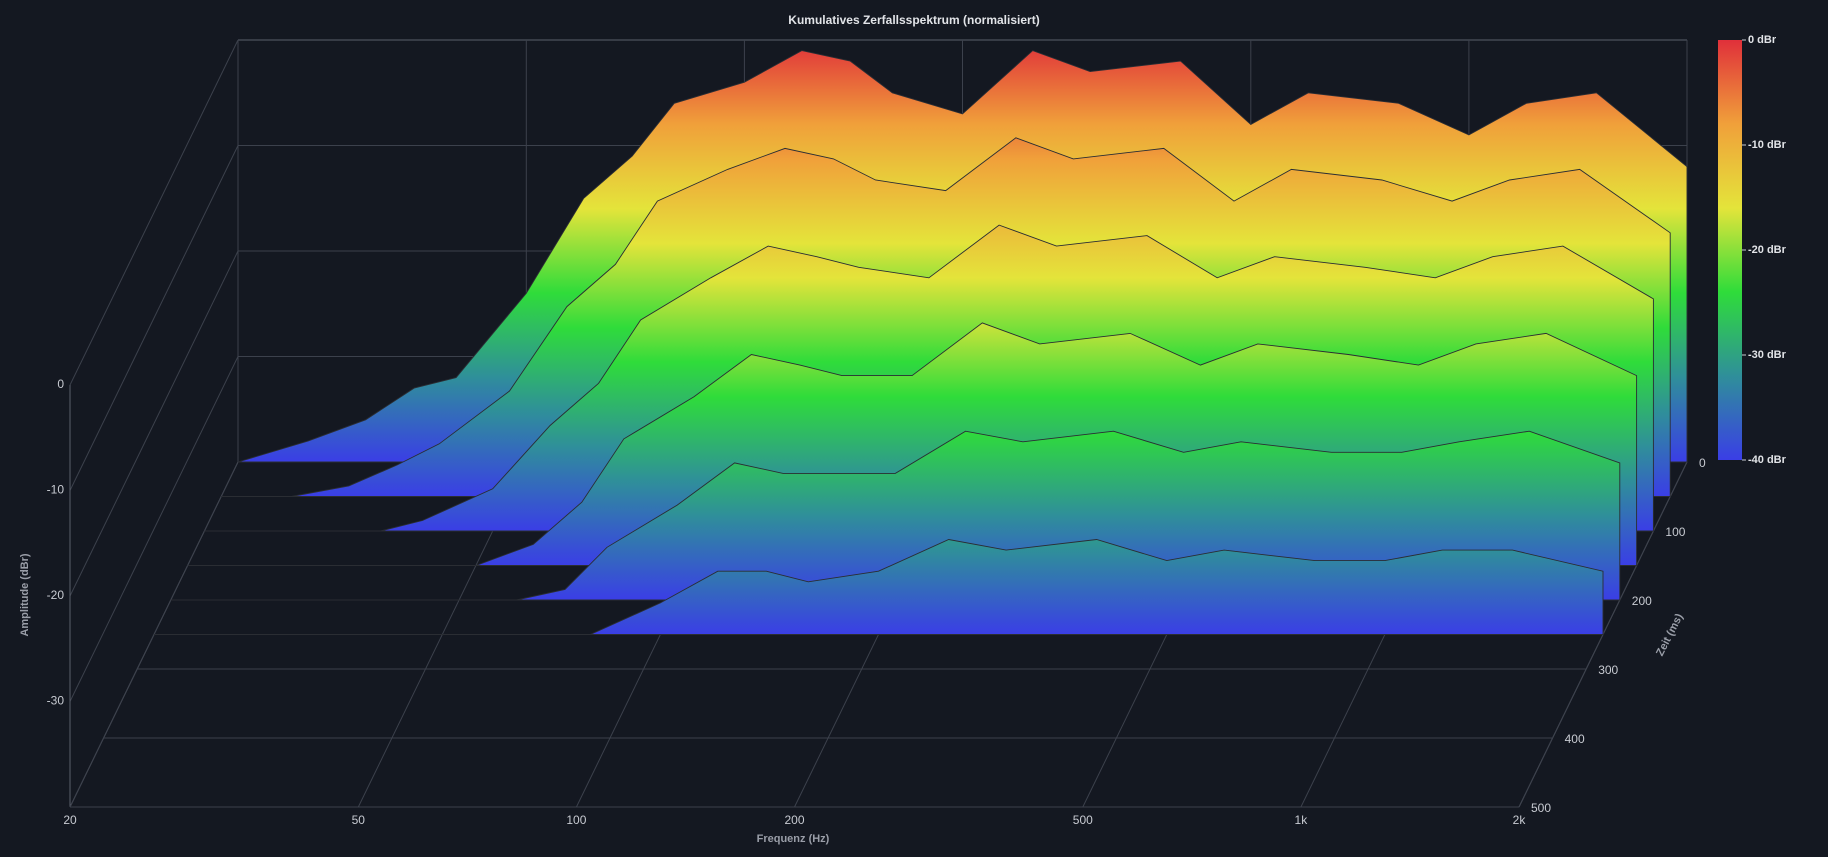 This screenshot has height=857, width=1828. What do you see at coordinates (1767, 250) in the screenshot?
I see `colorbar-tick-label: -20 dBr` at bounding box center [1767, 250].